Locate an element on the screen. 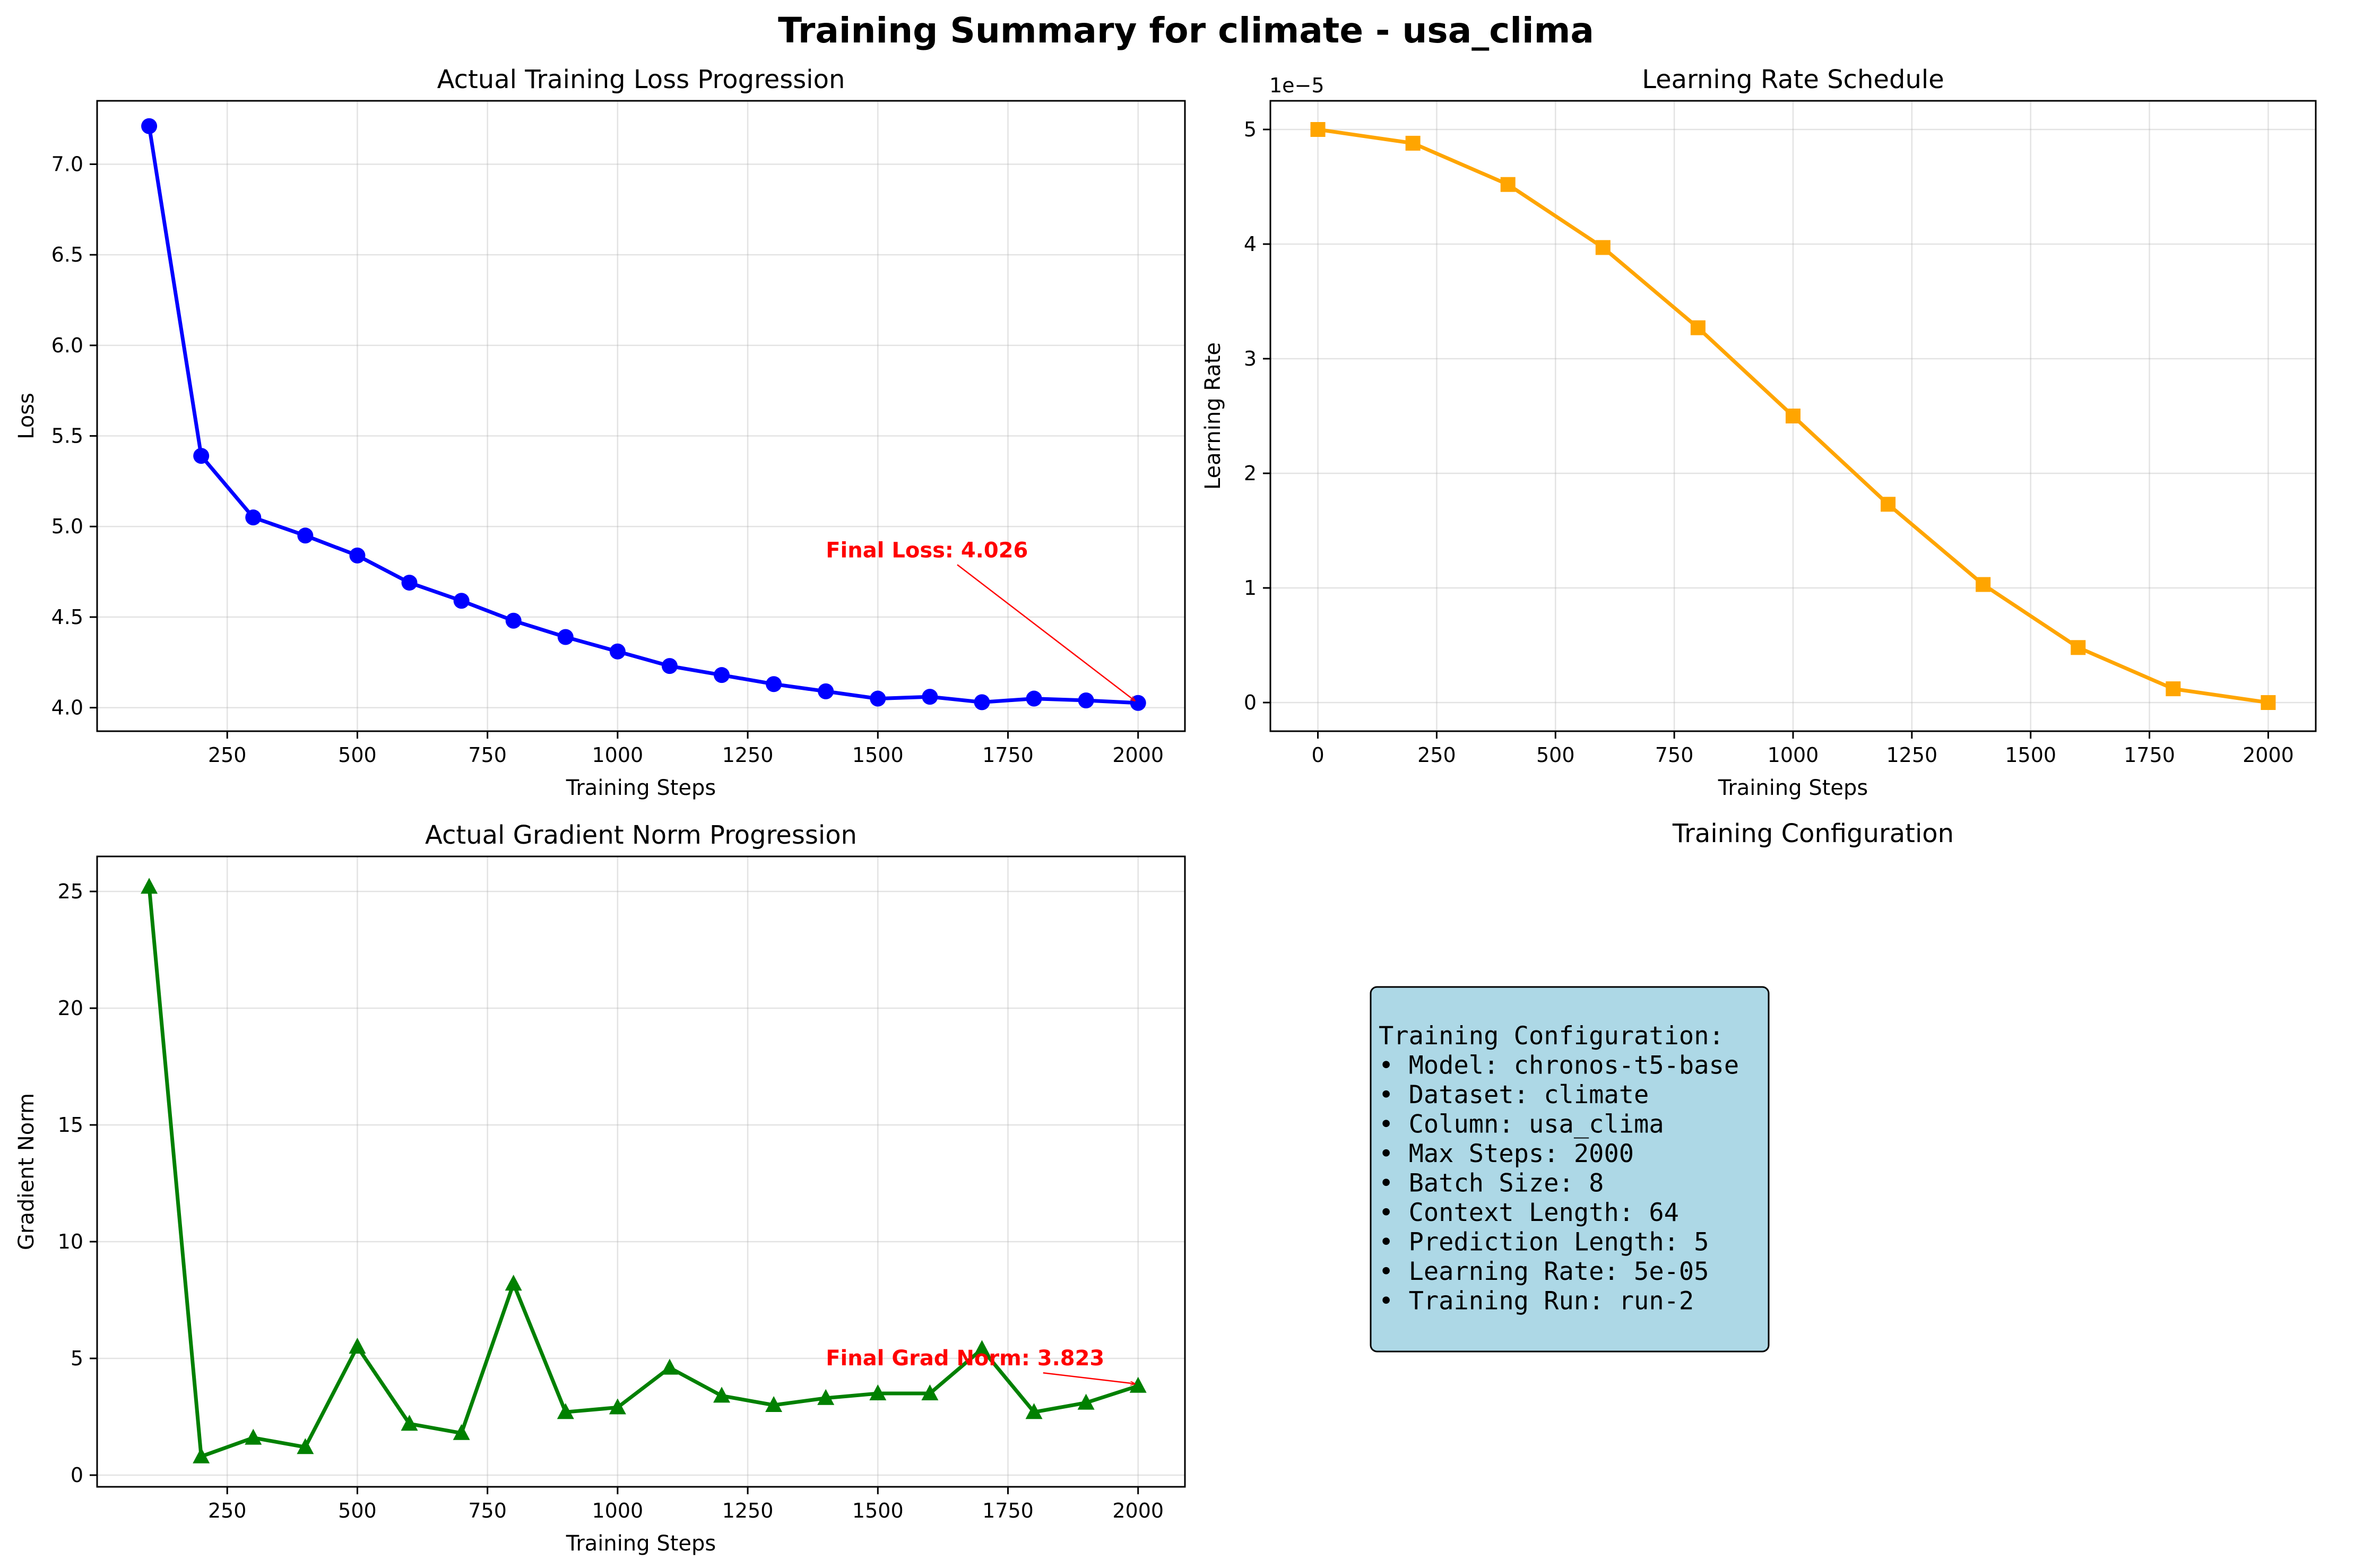 Image resolution: width=2372 pixels, height=1568 pixels. config-line: • Dataset: climate is located at coordinates (1514, 1095).